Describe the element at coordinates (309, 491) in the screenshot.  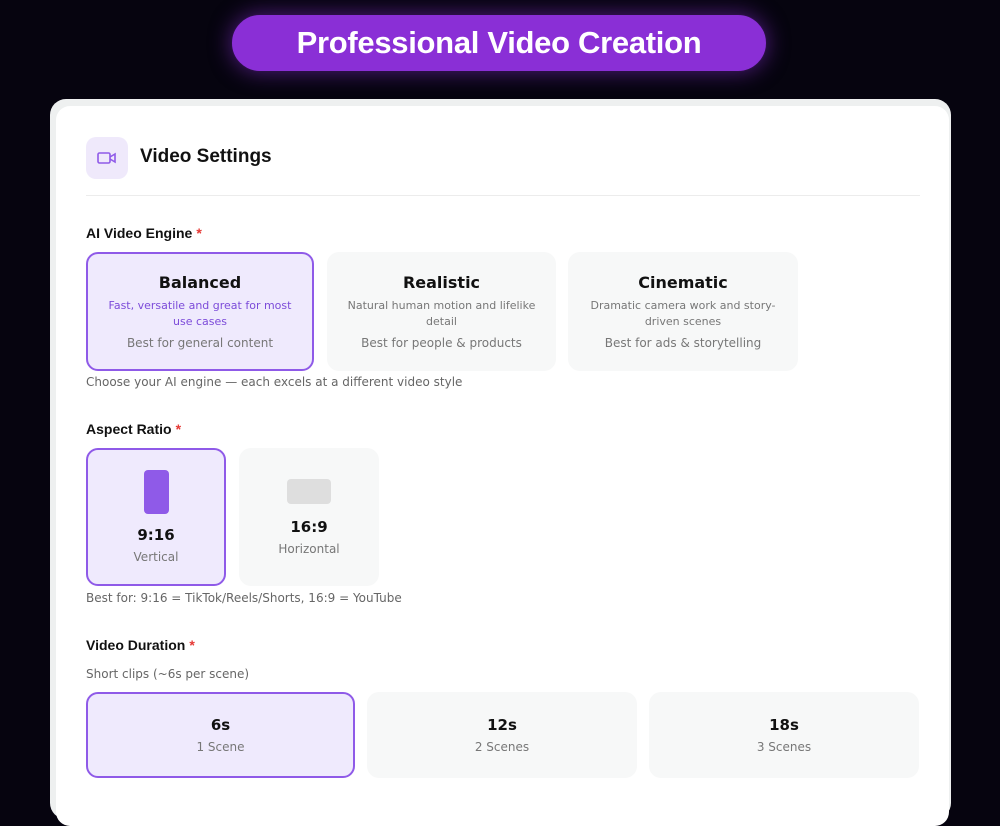
I see `horizontal-ratio-icon` at that location.